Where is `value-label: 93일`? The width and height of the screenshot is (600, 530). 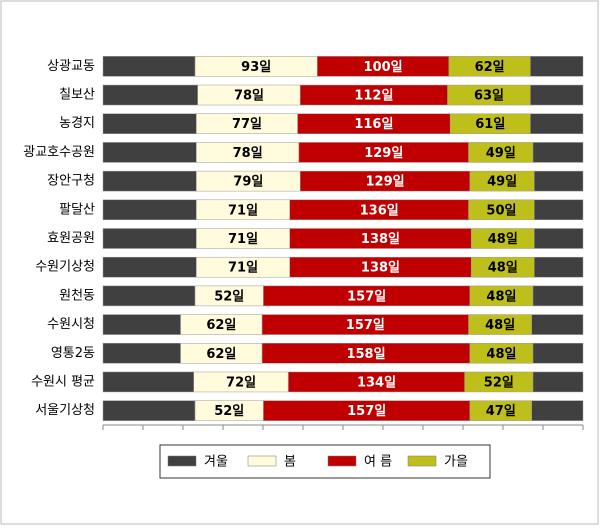 value-label: 93일 is located at coordinates (256, 67).